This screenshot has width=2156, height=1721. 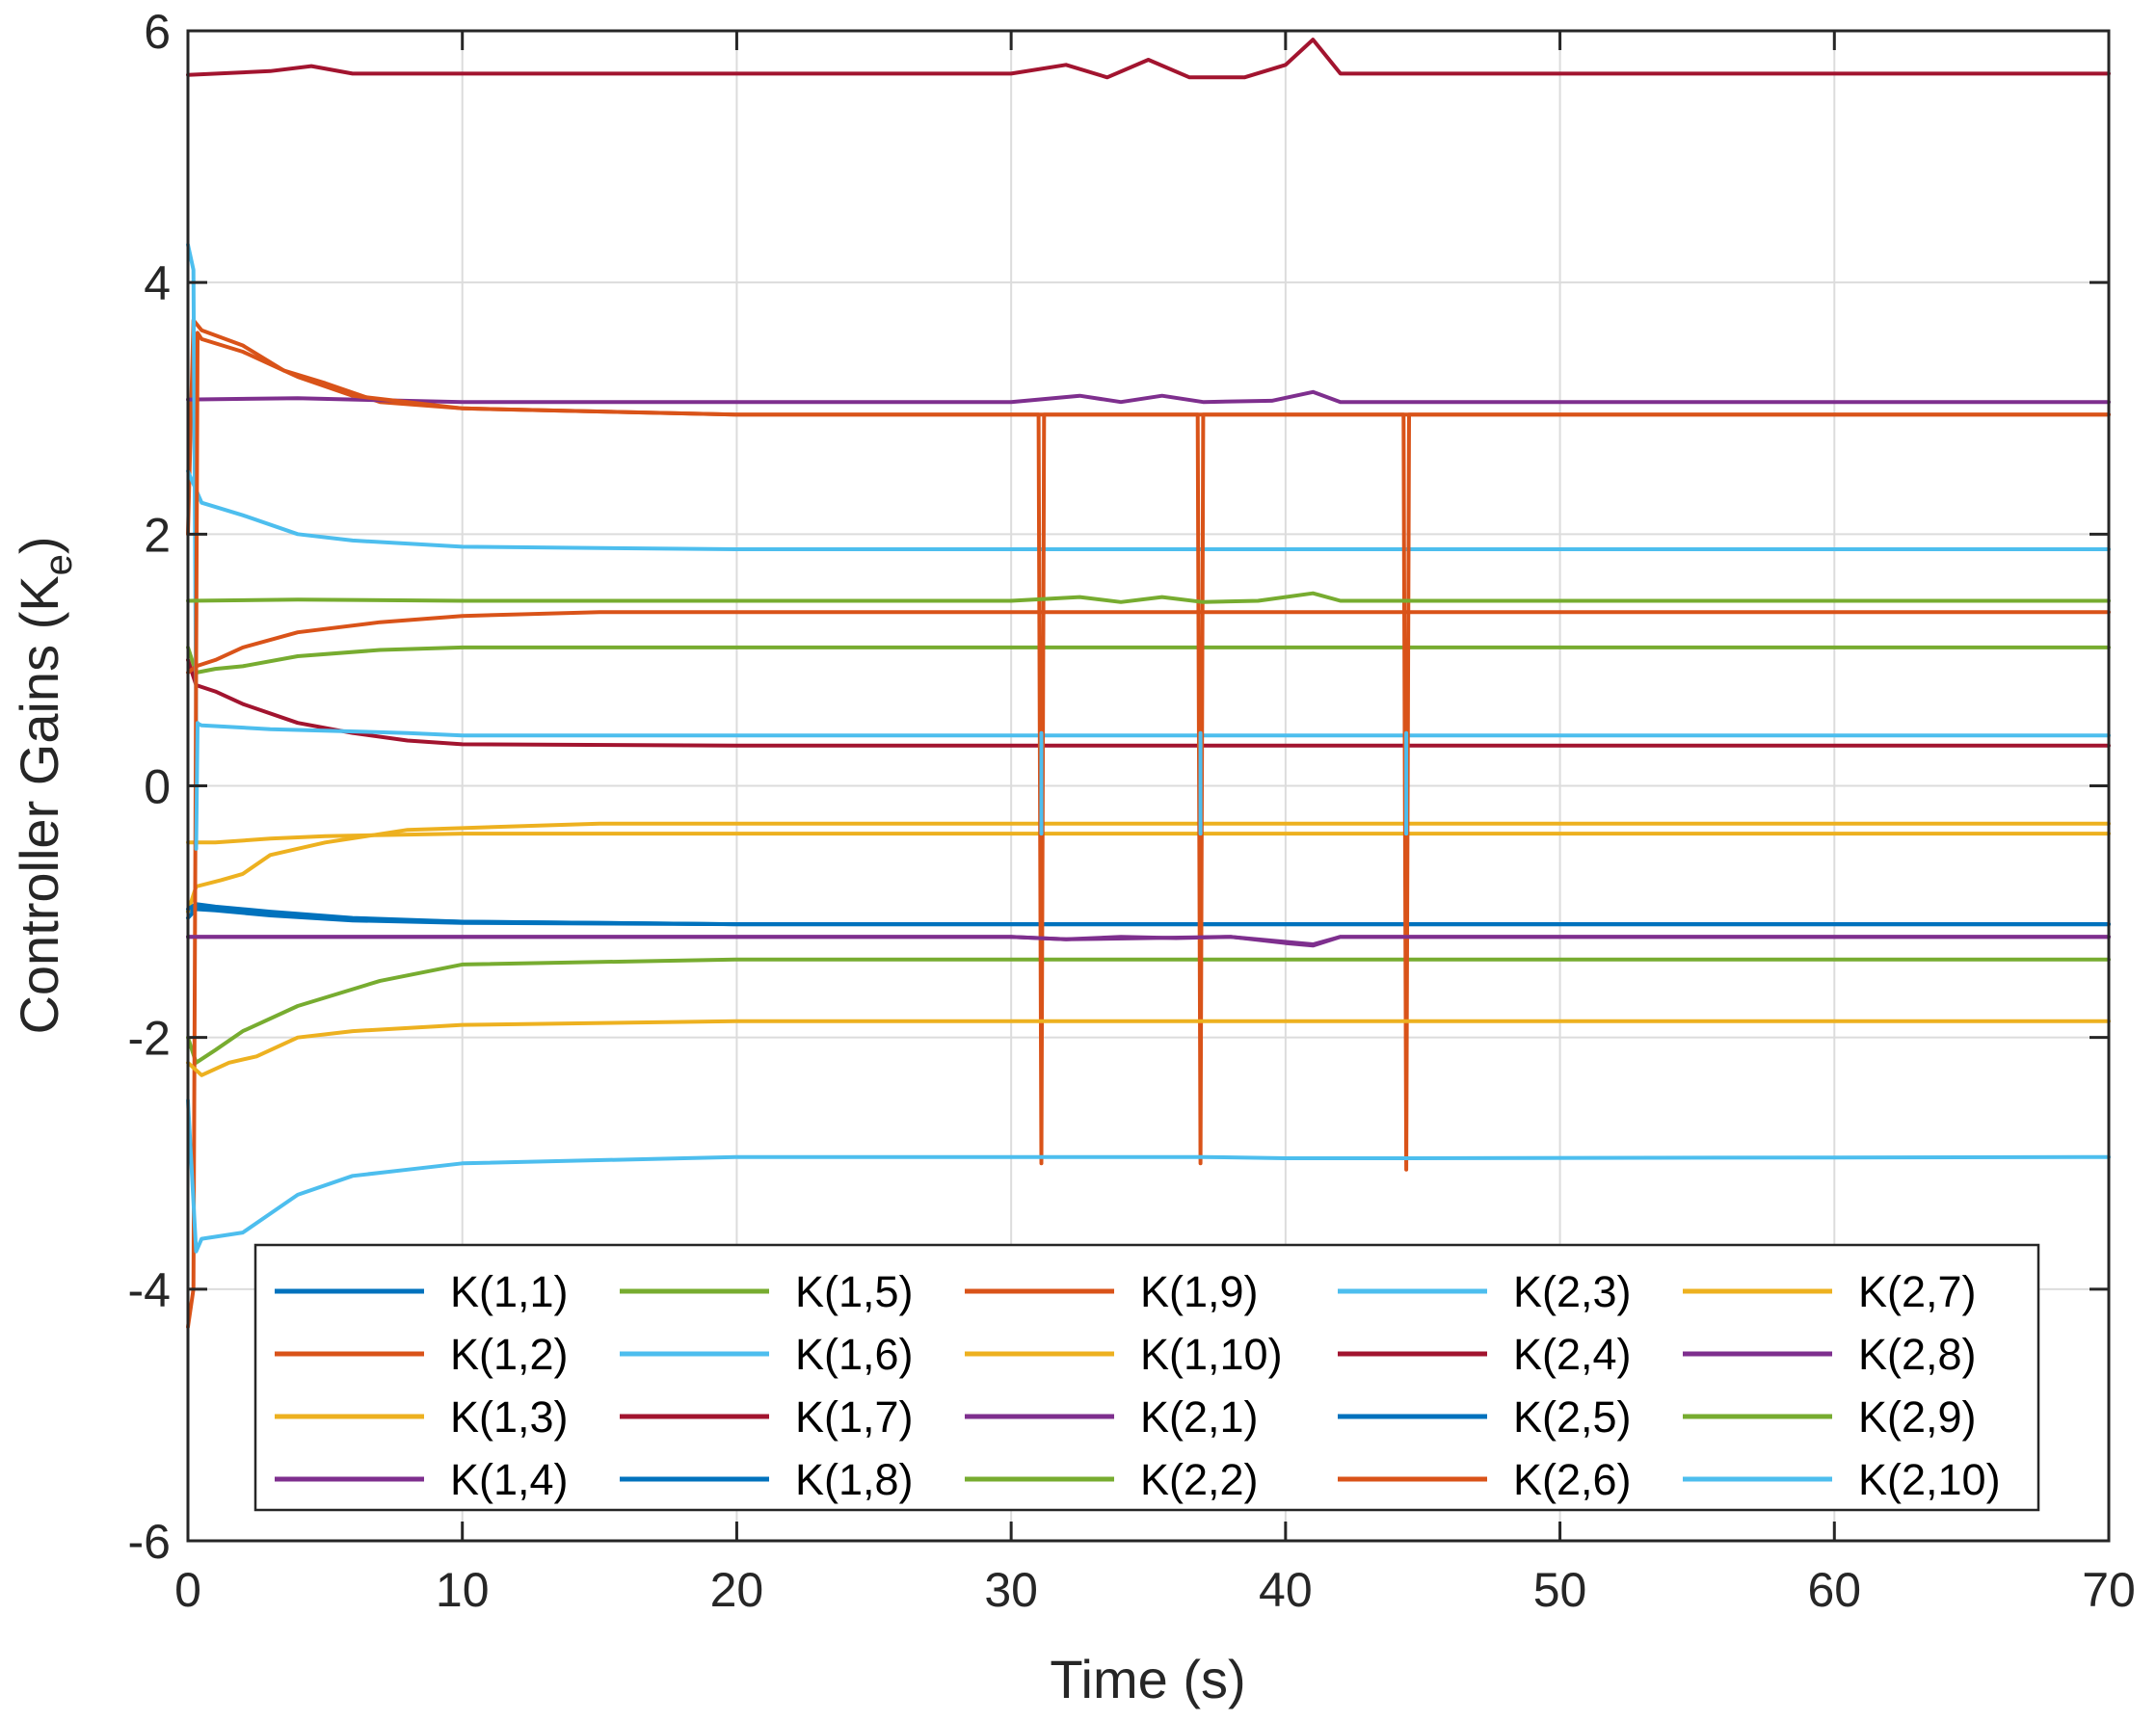 I want to click on legend-item: K(1,2), so click(x=422, y=1354).